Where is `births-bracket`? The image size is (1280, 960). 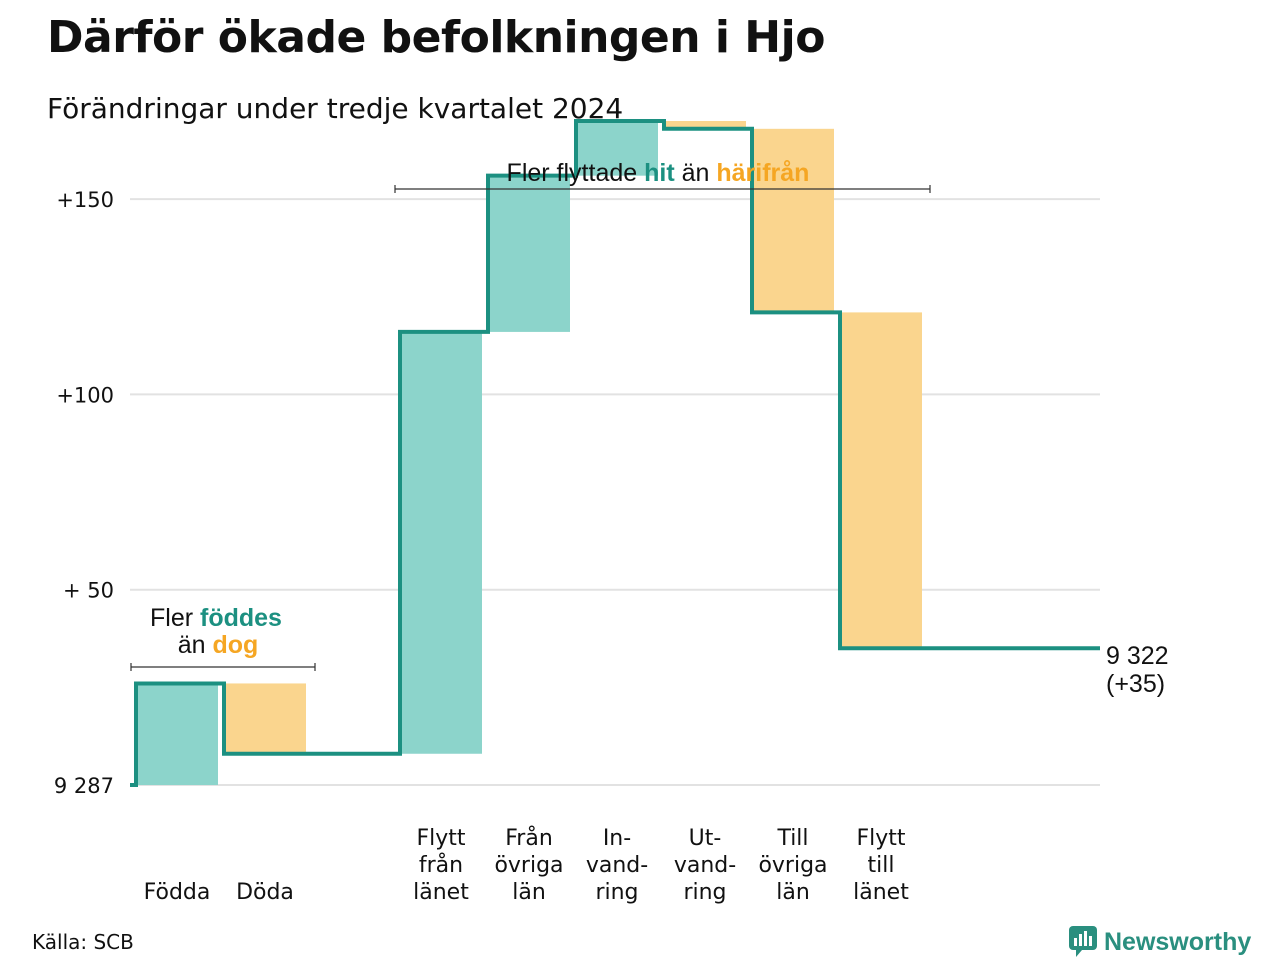
births-bracket is located at coordinates (223, 667).